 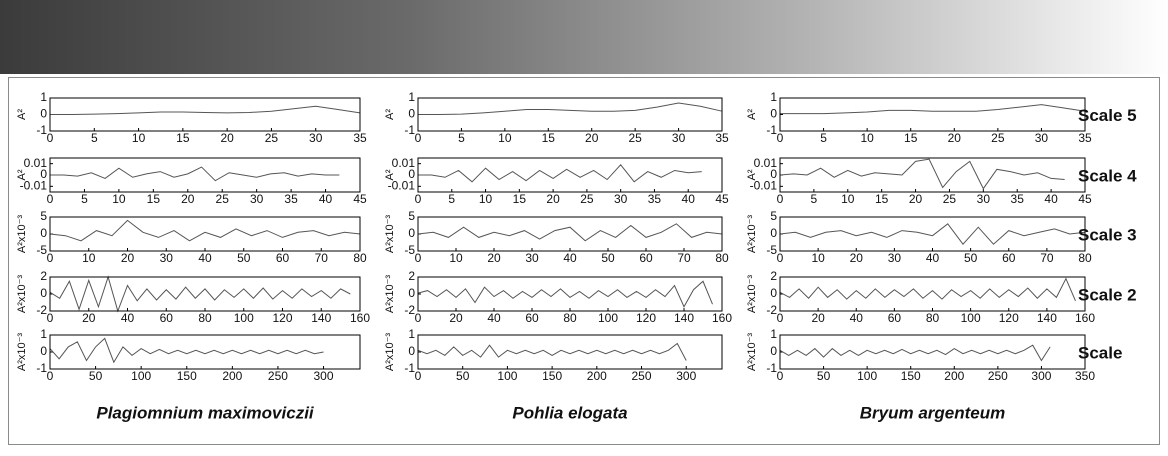 What do you see at coordinates (971, 318) in the screenshot?
I see `x-tick-label: 100` at bounding box center [971, 318].